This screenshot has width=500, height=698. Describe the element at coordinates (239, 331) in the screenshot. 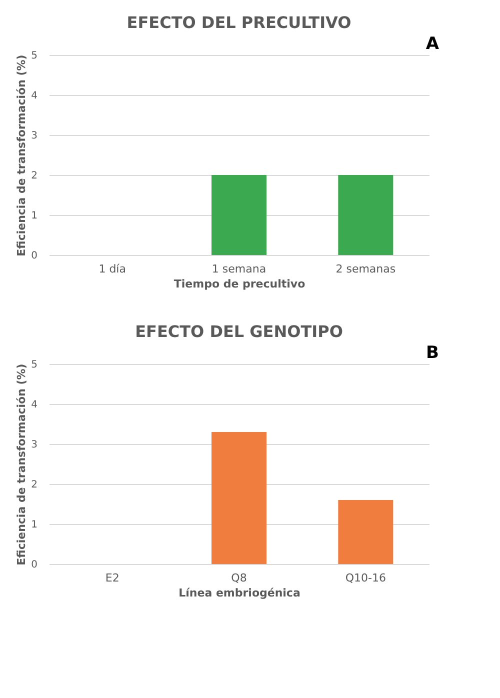

I see `chart-title: EFECTO DEL GENOTIPO` at that location.